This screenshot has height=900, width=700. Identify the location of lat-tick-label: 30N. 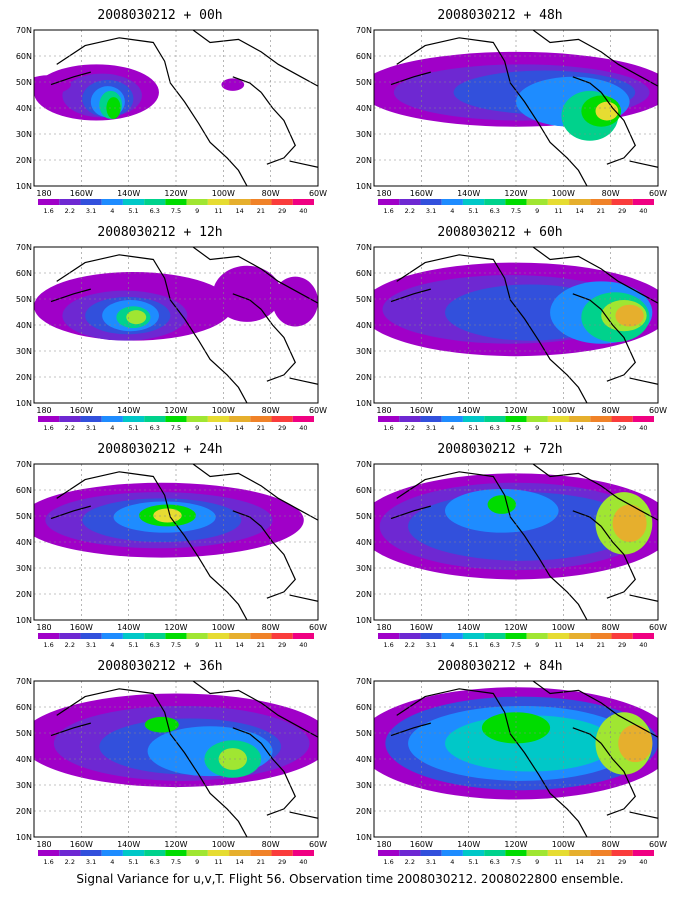
(364, 134).